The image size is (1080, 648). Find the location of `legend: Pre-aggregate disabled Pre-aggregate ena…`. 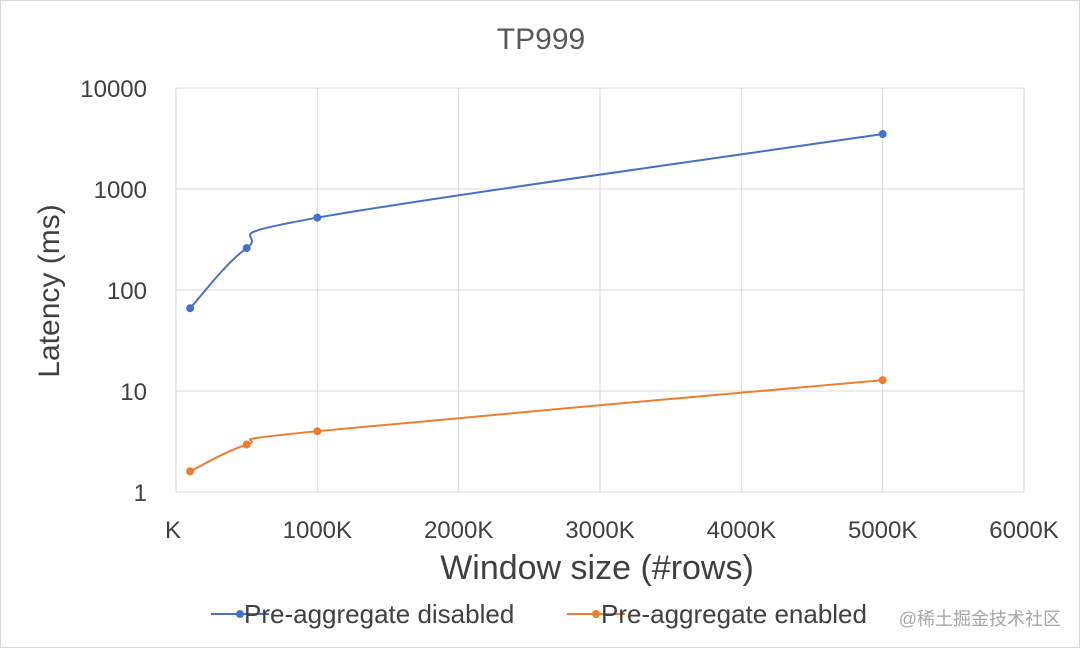

legend: Pre-aggregate disabled Pre-aggregate ena… is located at coordinates (539, 614).